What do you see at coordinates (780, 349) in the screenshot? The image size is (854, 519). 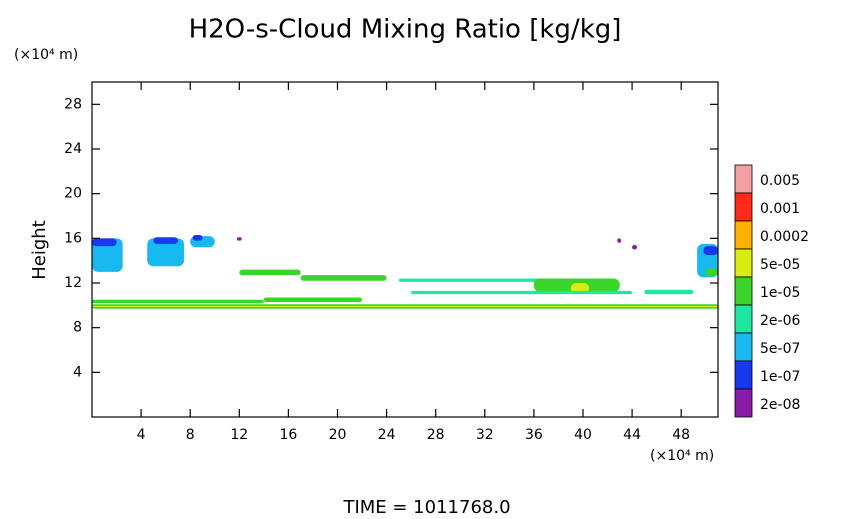 I see `colorbar-label: 5e-07` at bounding box center [780, 349].